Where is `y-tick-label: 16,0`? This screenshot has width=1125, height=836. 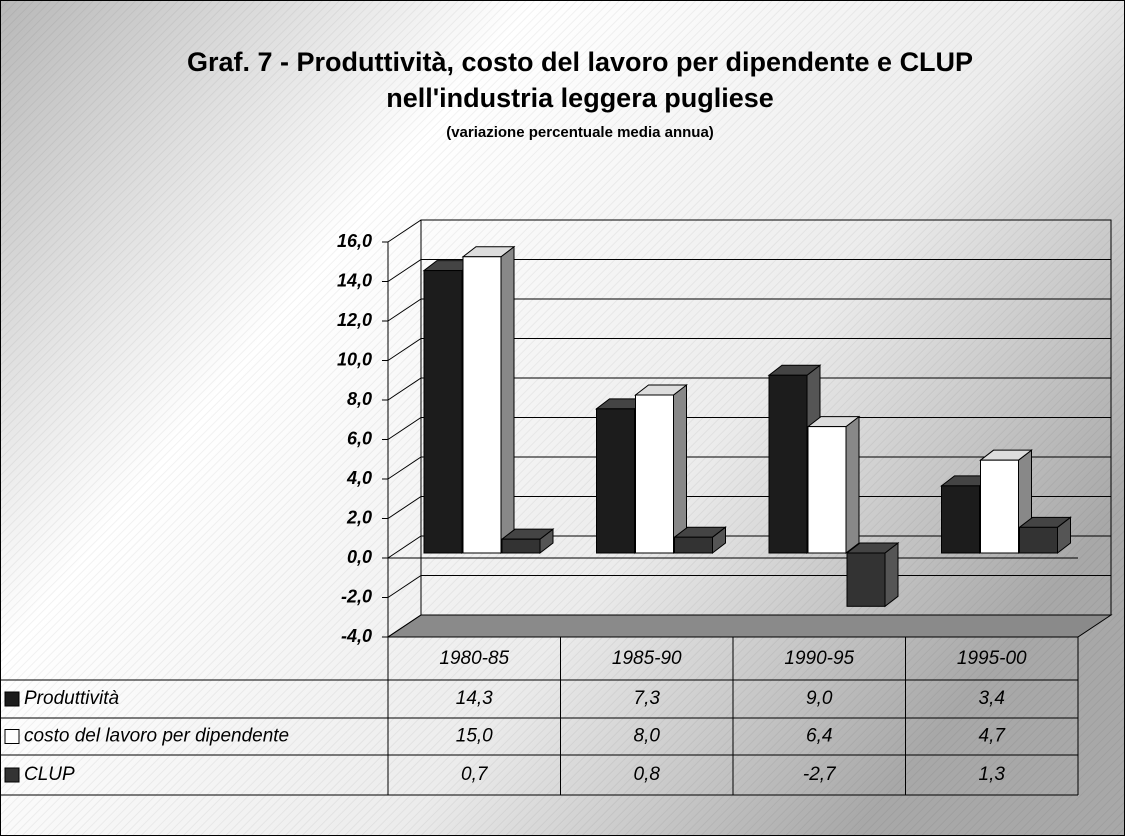
y-tick-label: 16,0 is located at coordinates (354, 241).